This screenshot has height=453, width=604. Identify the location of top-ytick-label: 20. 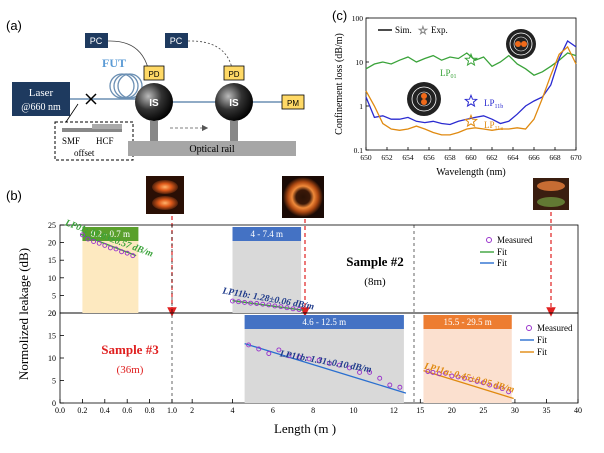
(52, 243).